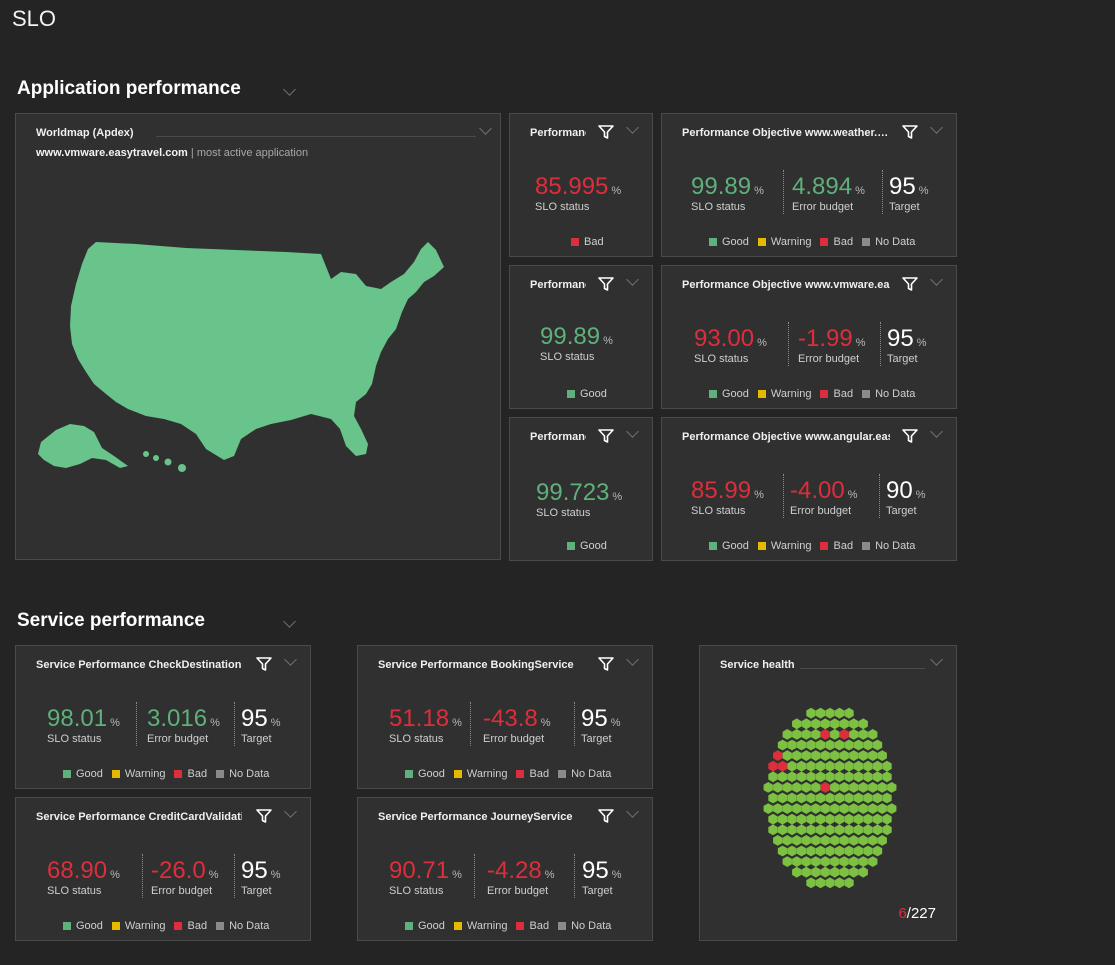  I want to click on service-health-tile: Service health 6/227, so click(828, 793).